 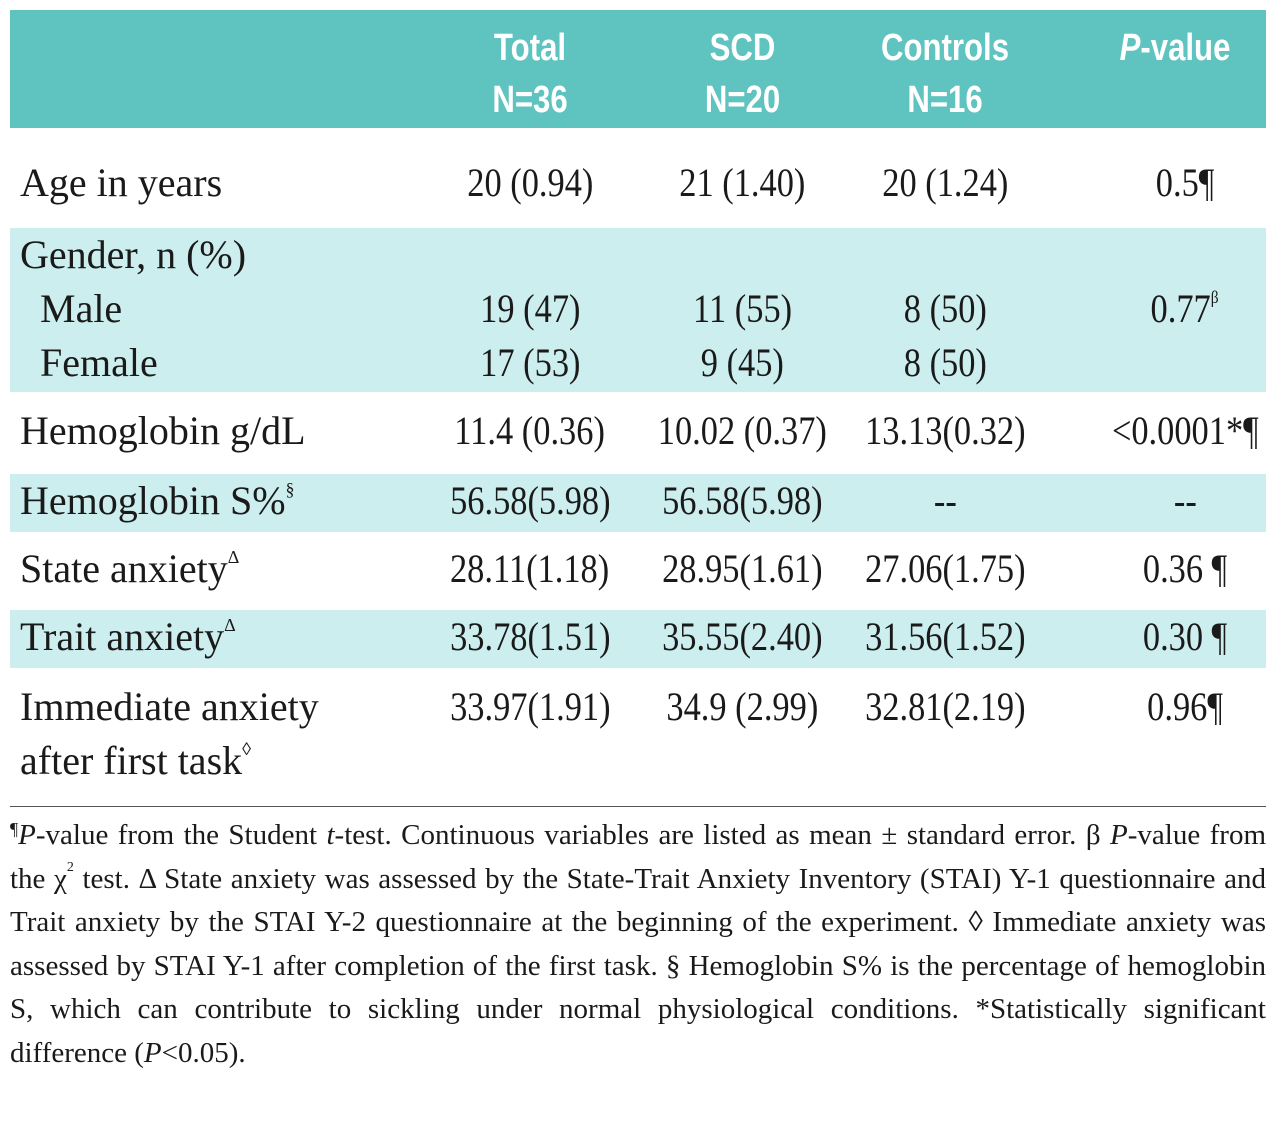 I want to click on row-label: State anxiety, so click(x=124, y=568).